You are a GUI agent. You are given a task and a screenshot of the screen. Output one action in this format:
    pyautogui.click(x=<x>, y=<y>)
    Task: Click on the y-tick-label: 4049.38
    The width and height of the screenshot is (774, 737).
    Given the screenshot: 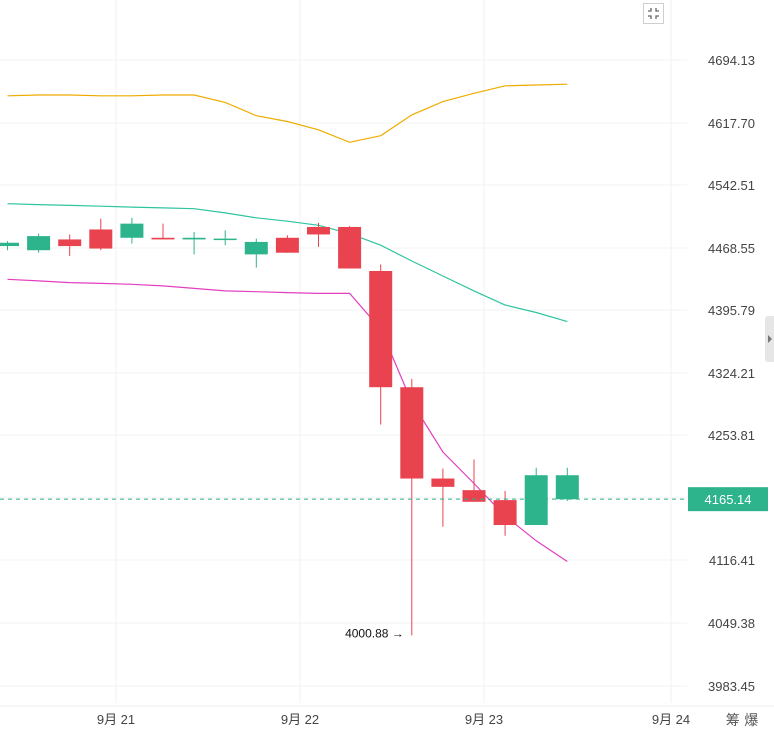 What is the action you would take?
    pyautogui.click(x=731, y=623)
    